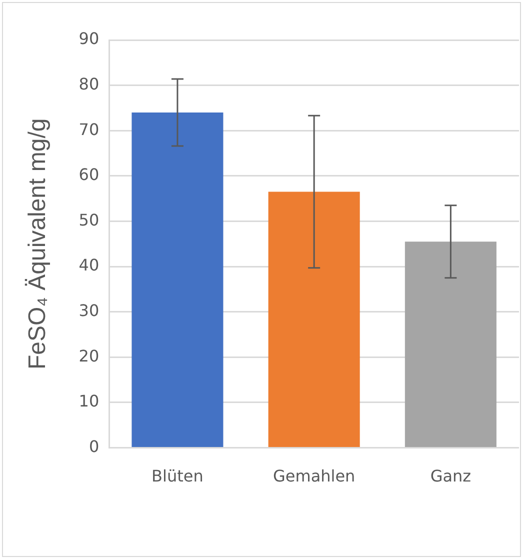  I want to click on y-tick-label: 60, so click(89, 174).